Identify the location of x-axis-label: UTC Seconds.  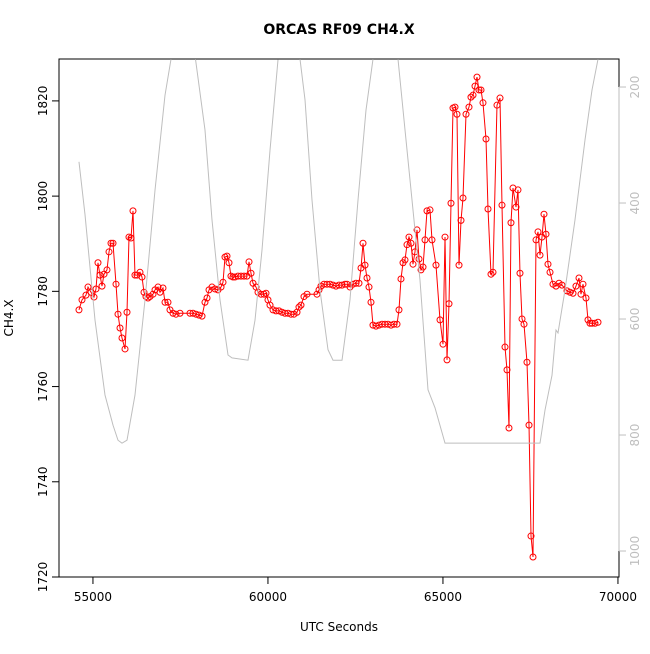
(339, 627).